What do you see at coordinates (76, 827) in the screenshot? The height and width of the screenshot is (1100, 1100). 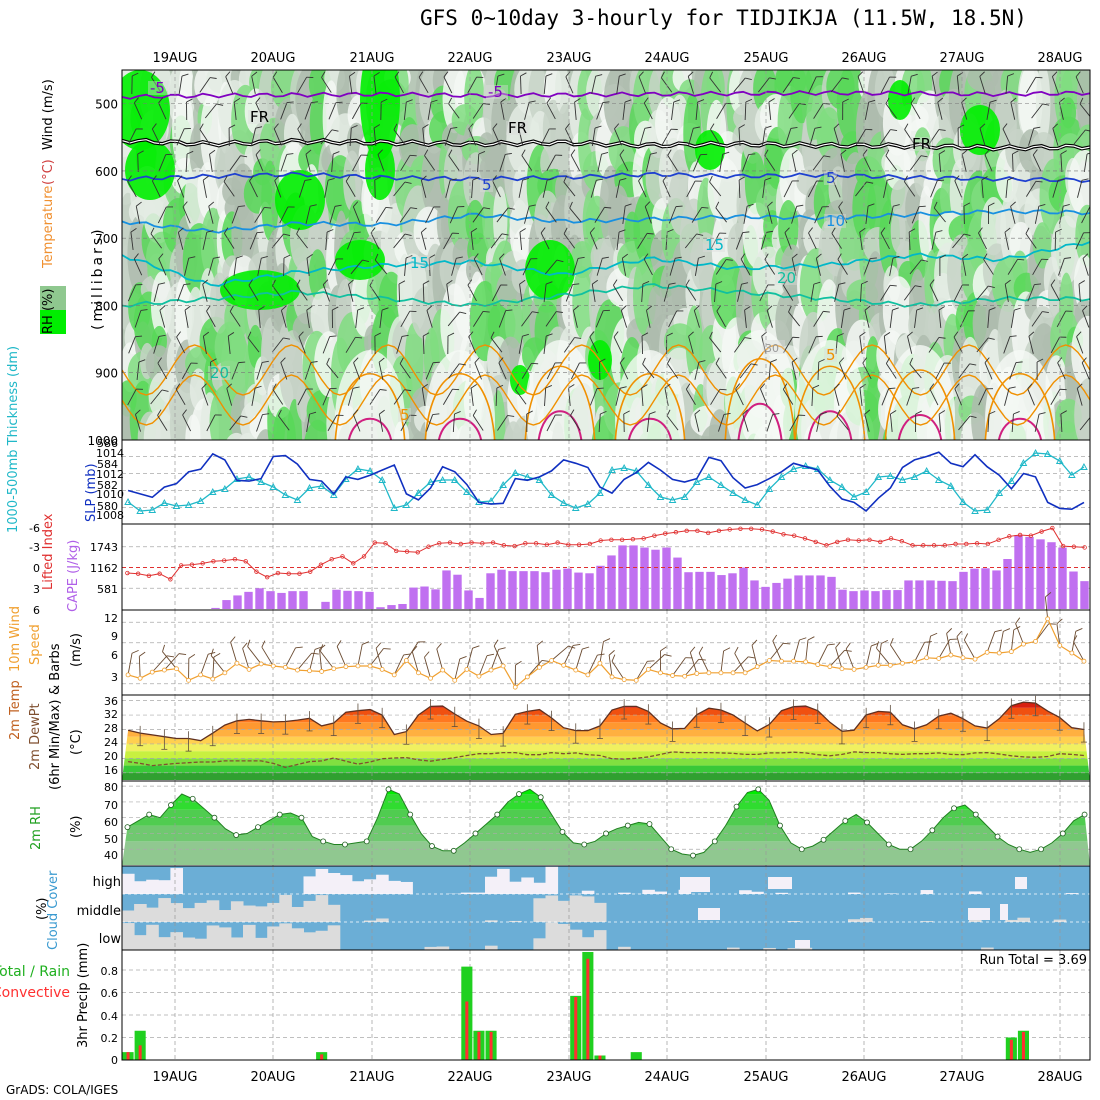 I see `rh-axis-label-unit: (%)` at bounding box center [76, 827].